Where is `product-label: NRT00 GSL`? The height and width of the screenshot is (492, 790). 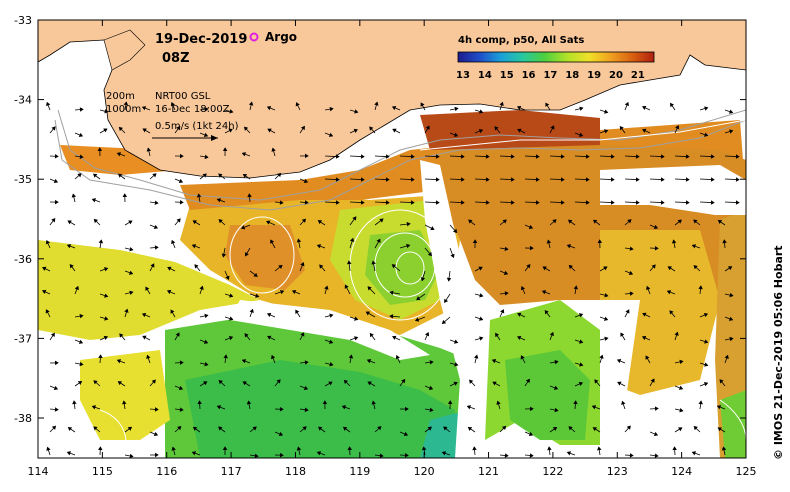
product-label: NRT00 GSL is located at coordinates (183, 96).